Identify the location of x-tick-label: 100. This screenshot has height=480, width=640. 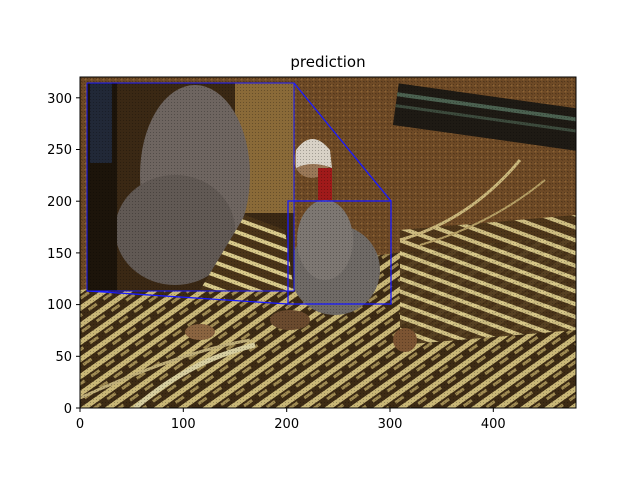
(183, 424).